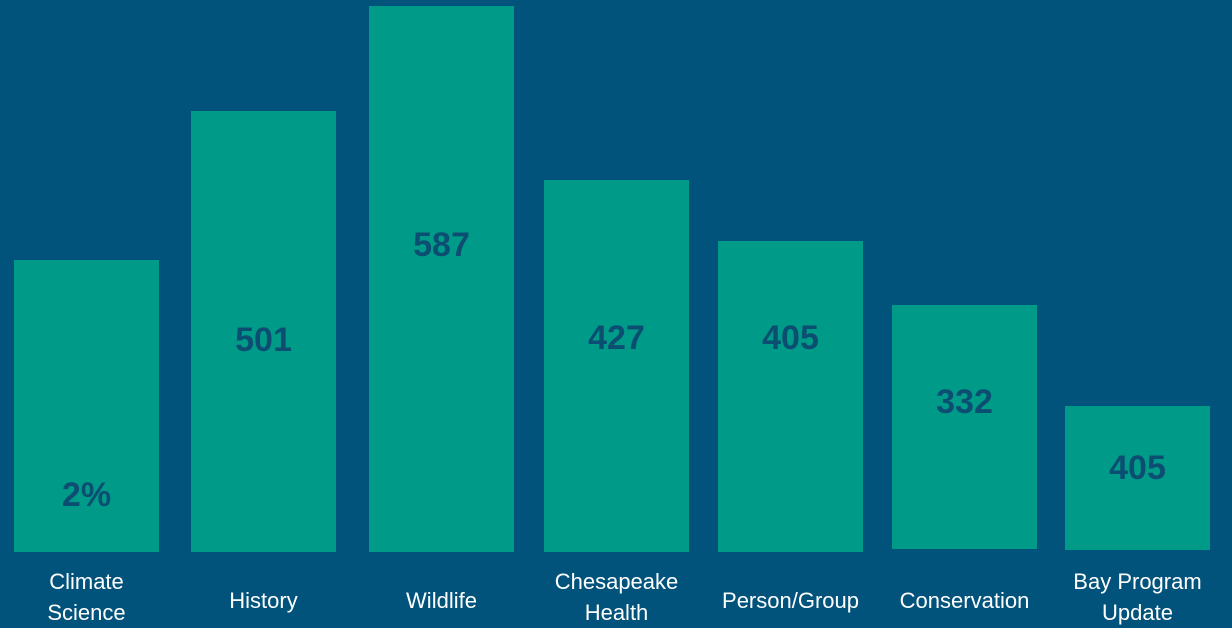 Image resolution: width=1232 pixels, height=628 pixels. I want to click on bar-label: Bay Program, so click(1137, 581).